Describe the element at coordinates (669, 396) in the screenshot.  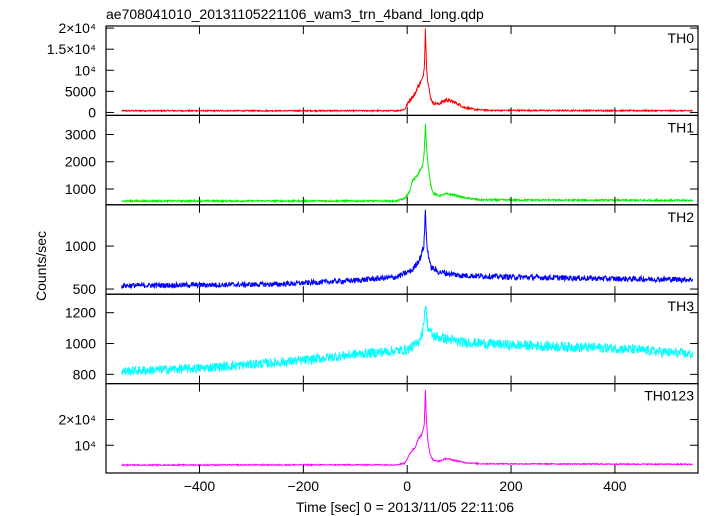
I see `panel-label-th0123: TH0123` at that location.